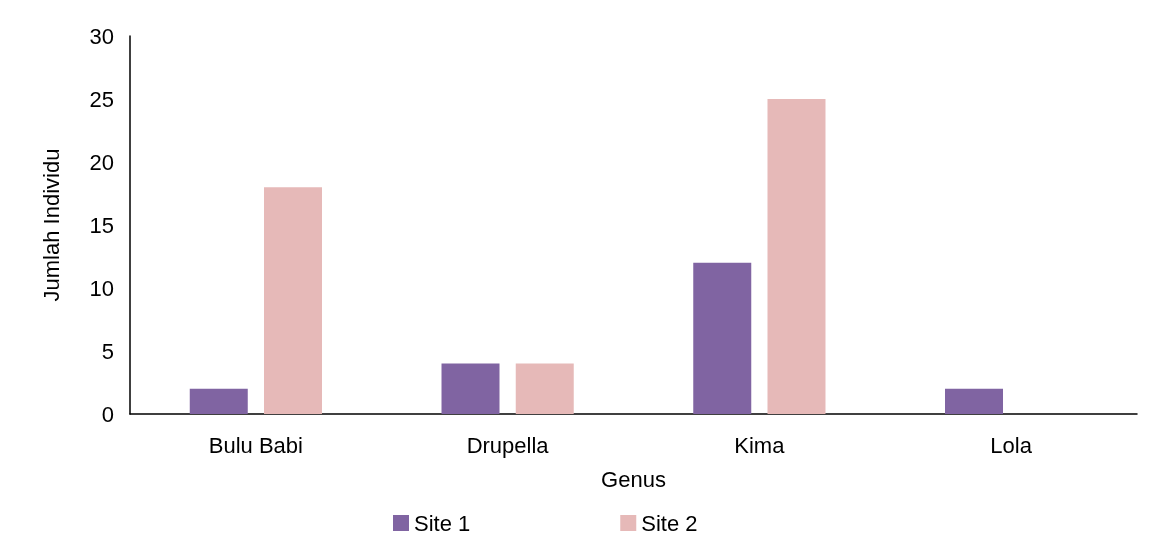 The image size is (1155, 547). What do you see at coordinates (760, 445) in the screenshot?
I see `x-tick-label: Kima` at bounding box center [760, 445].